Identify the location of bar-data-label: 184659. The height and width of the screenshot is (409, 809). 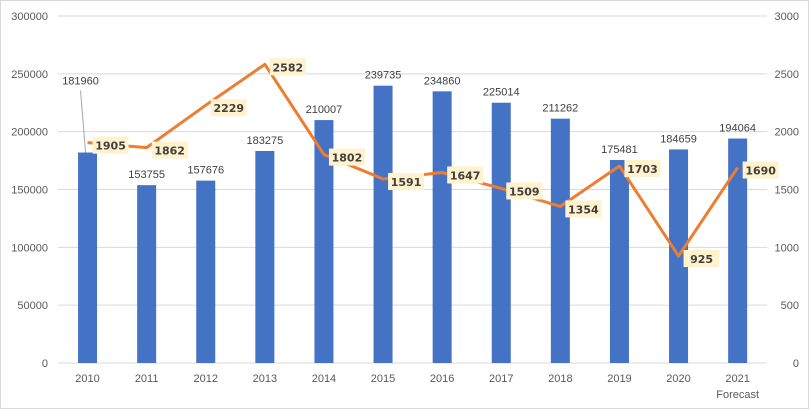
(678, 139).